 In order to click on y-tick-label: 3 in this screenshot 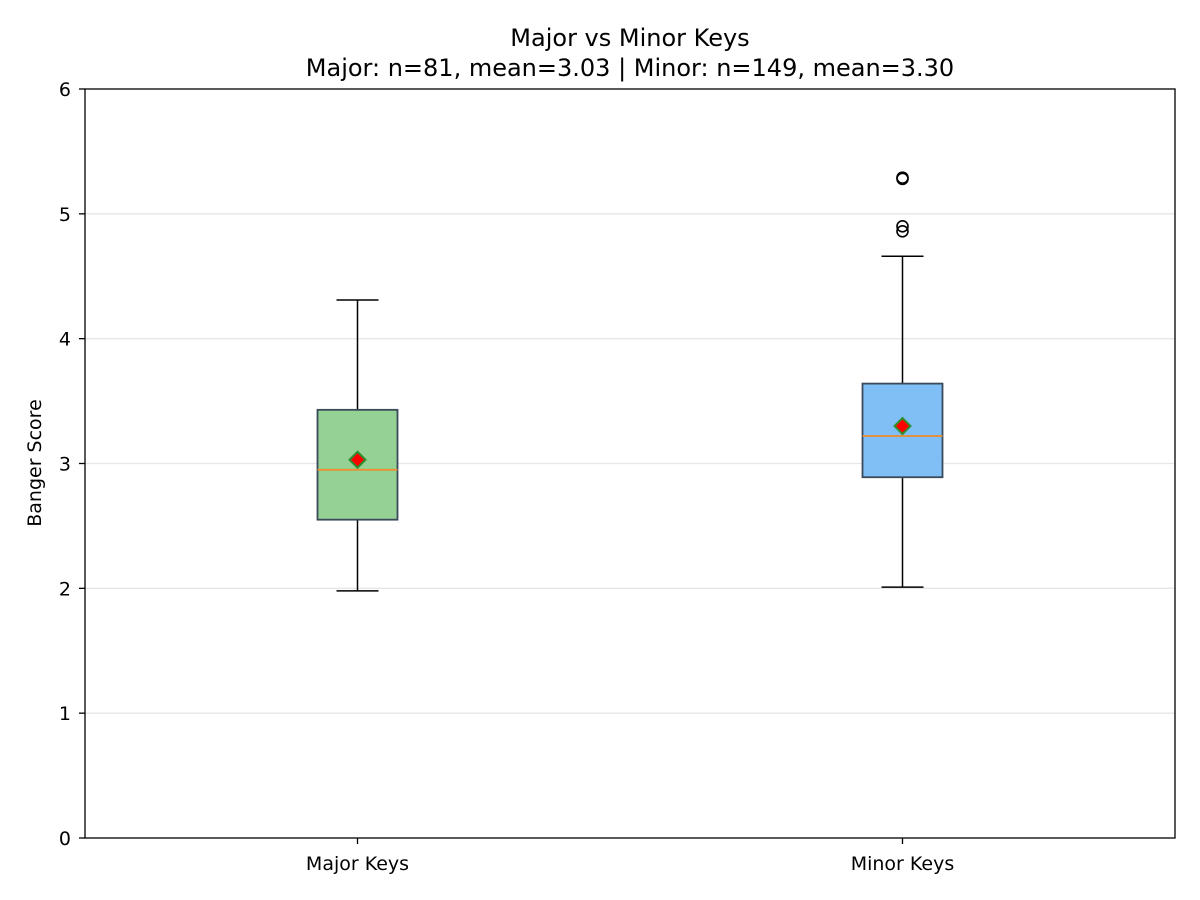, I will do `click(65, 465)`.